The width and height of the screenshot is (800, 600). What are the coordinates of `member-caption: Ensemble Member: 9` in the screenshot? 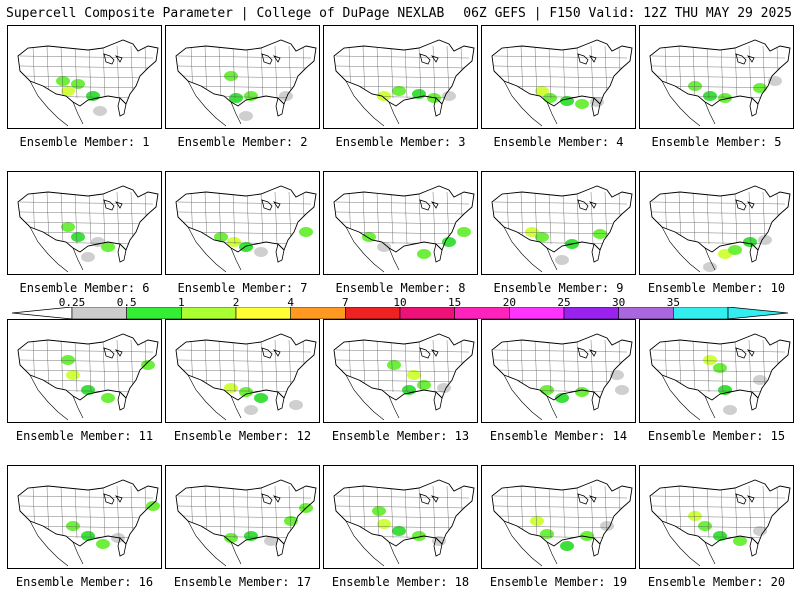 It's located at (558, 288).